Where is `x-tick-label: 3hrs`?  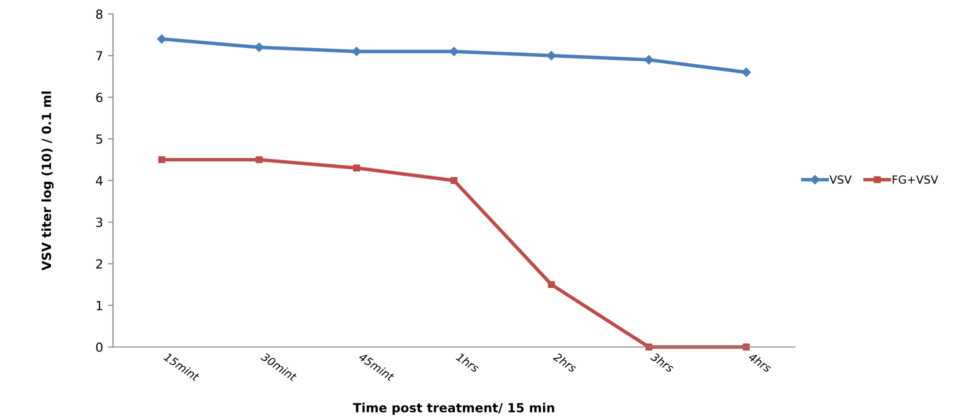
x-tick-label: 3hrs is located at coordinates (662, 362).